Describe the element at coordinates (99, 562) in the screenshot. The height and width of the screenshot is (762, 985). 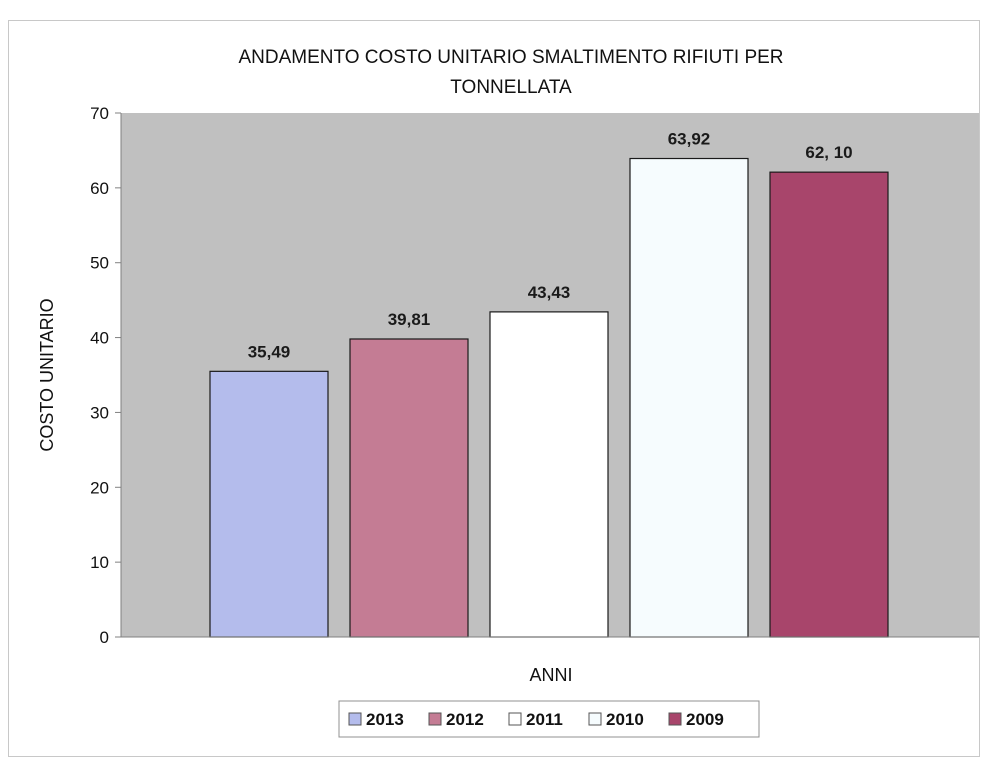
I see `y-tick-label: 10` at that location.